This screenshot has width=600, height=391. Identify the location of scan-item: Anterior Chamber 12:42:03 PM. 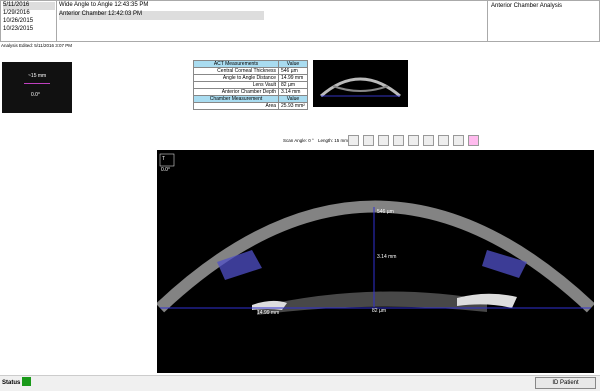
(161, 15).